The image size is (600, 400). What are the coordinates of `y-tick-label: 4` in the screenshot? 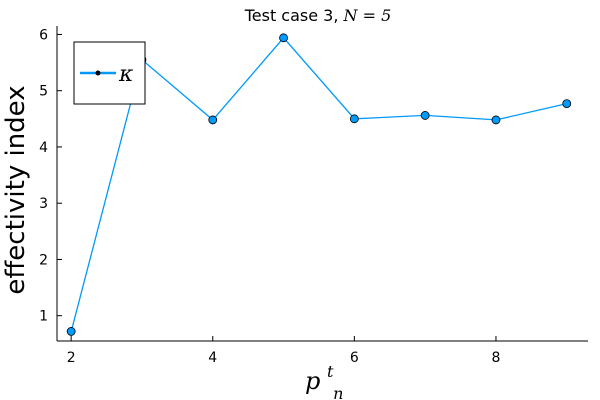 It's located at (43, 148).